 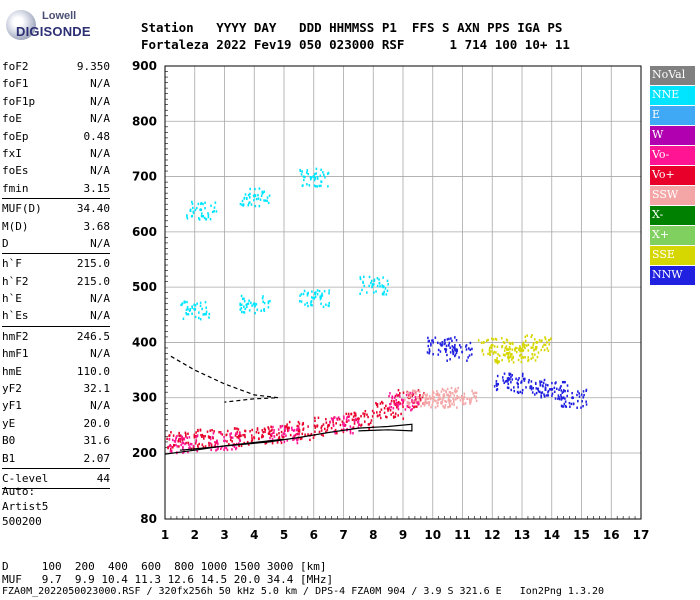 I want to click on logo-line2: DIGISONDE, so click(x=53, y=31).